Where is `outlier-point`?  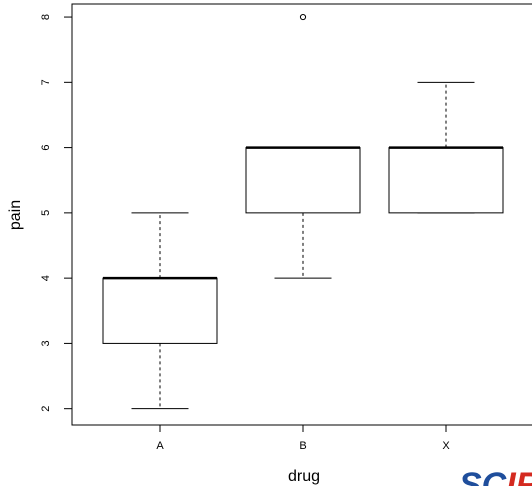
outlier-point is located at coordinates (303, 17).